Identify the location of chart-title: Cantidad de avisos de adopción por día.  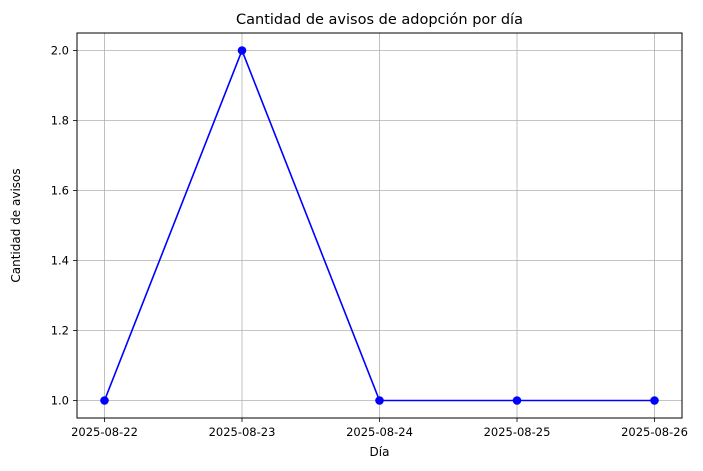
(379, 20).